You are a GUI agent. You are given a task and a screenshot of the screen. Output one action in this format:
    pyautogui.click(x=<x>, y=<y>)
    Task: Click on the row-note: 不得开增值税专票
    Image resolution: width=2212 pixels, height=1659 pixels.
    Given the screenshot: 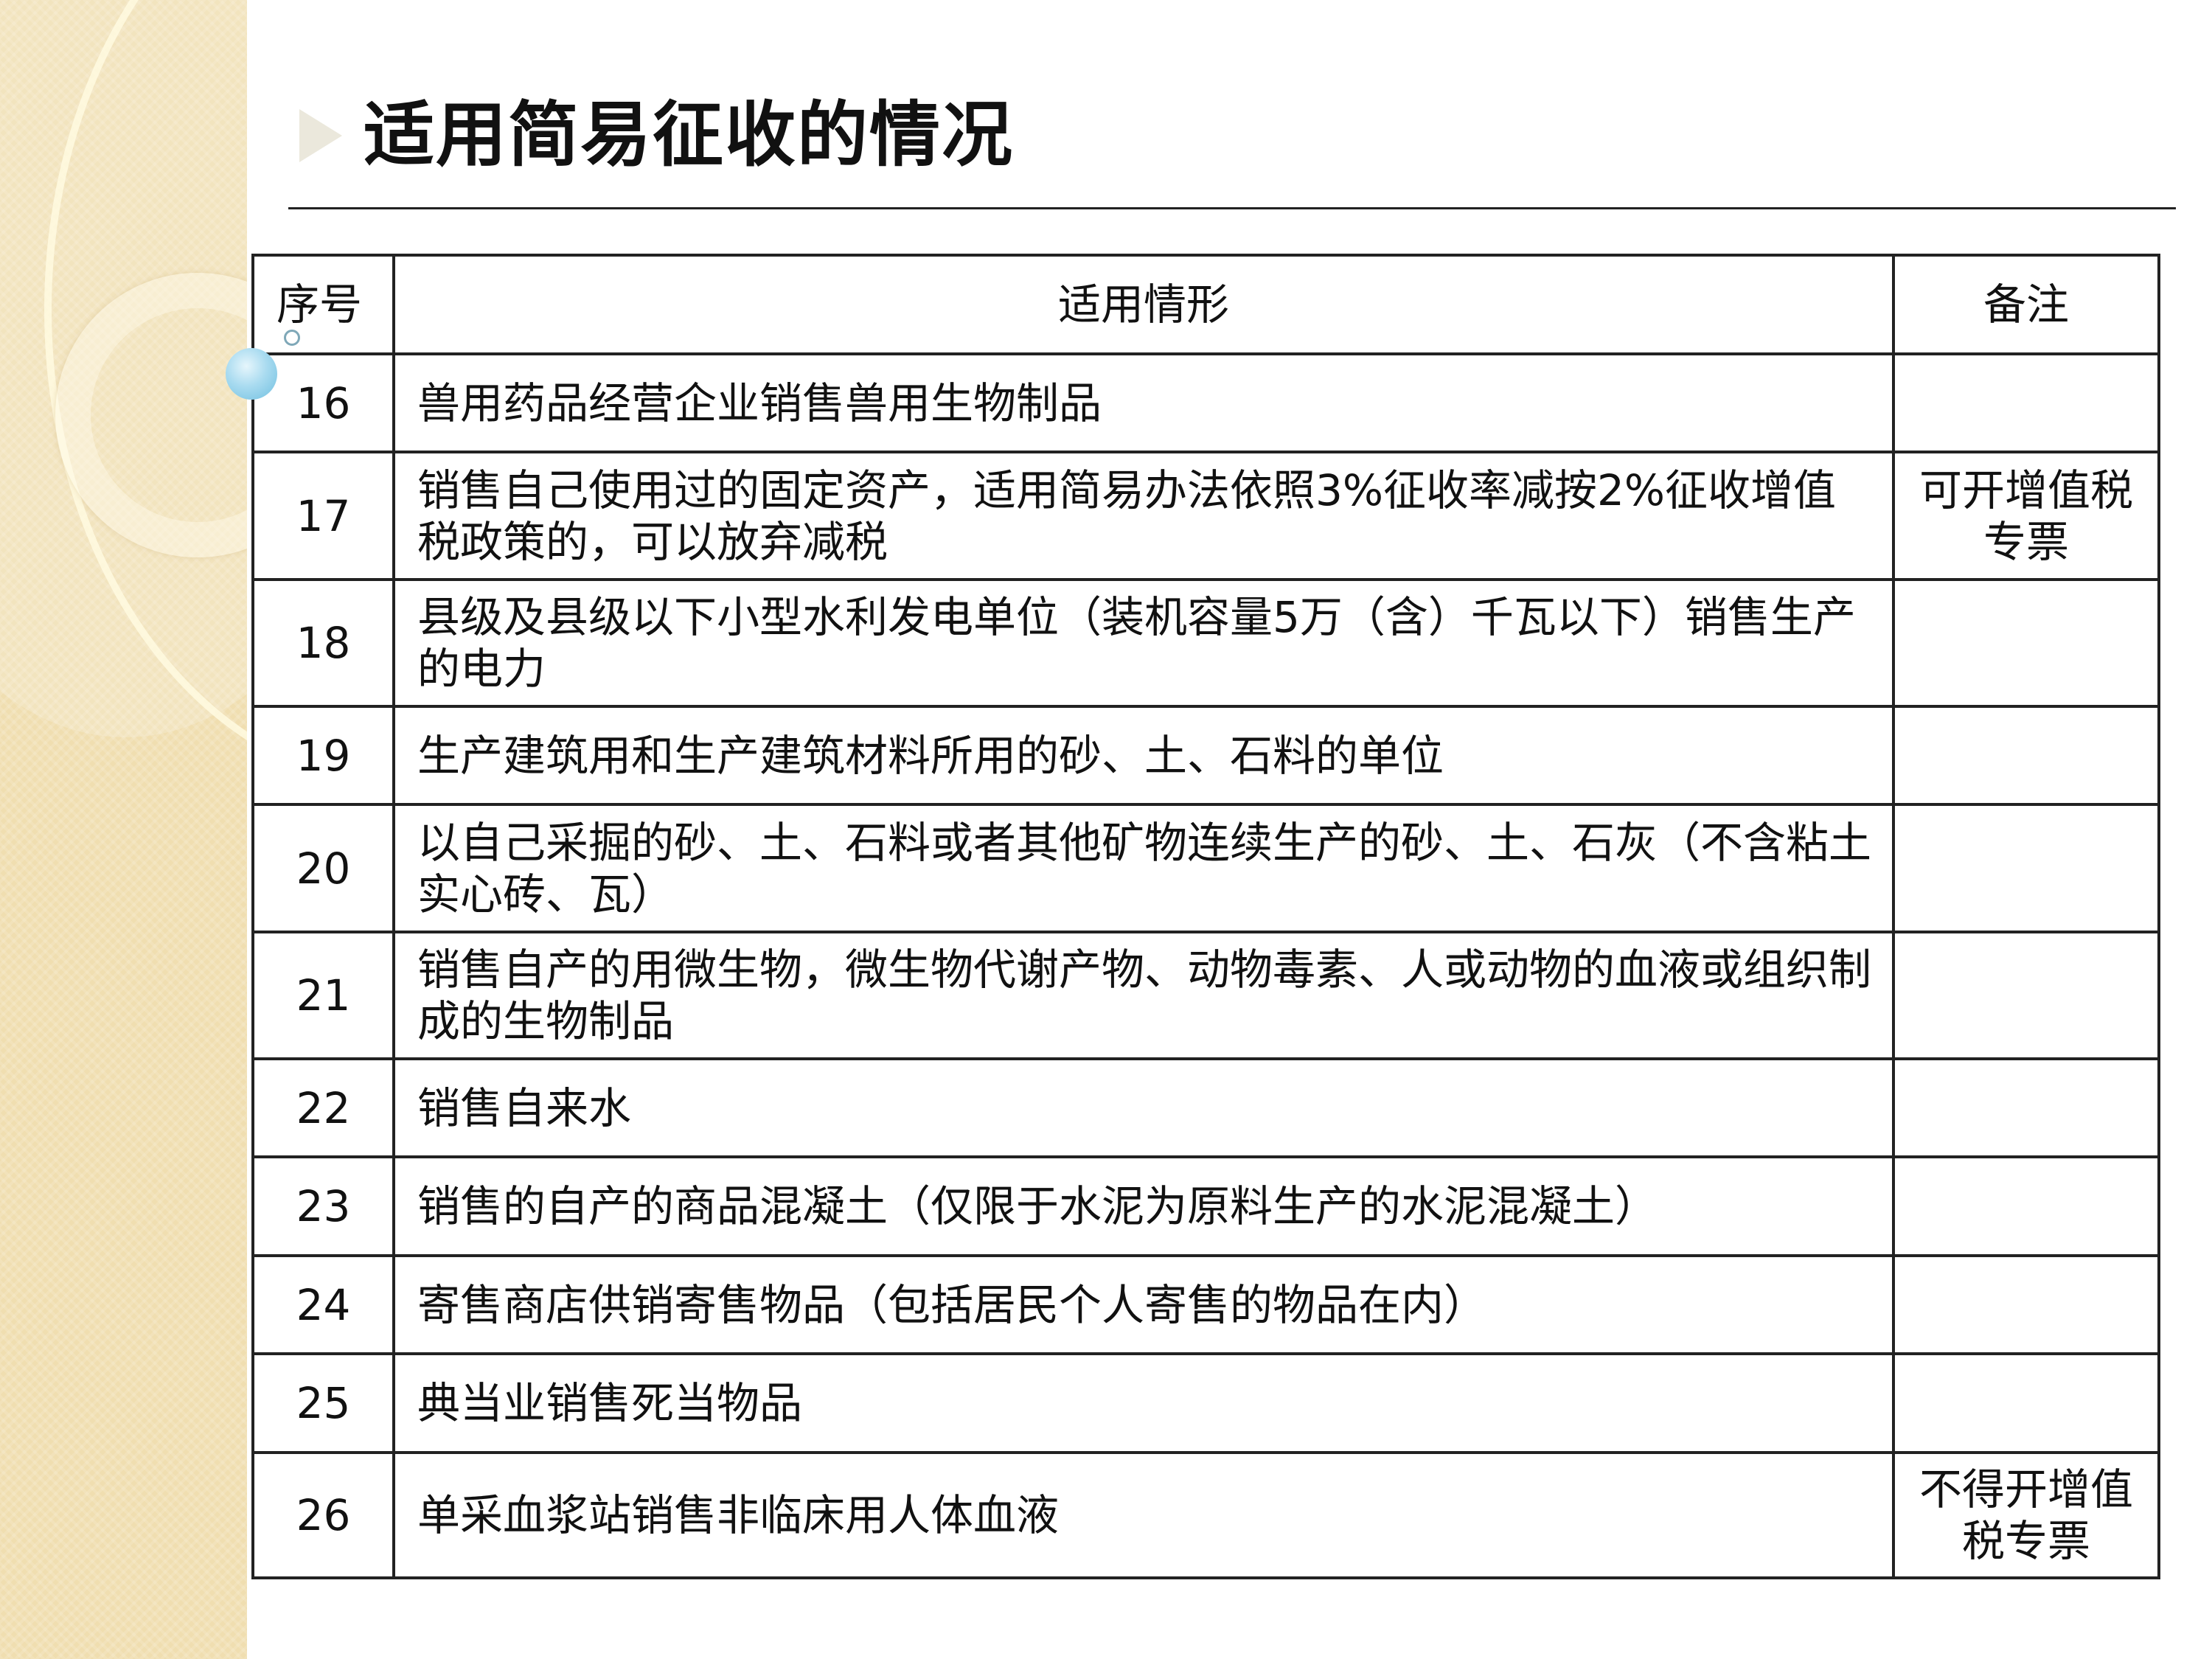 What is the action you would take?
    pyautogui.click(x=2026, y=1515)
    